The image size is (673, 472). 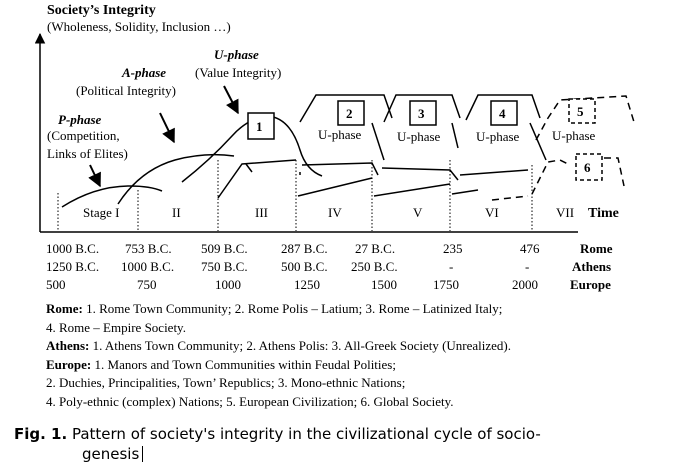 I want to click on svg-text: 250 B.C., so click(x=374, y=266).